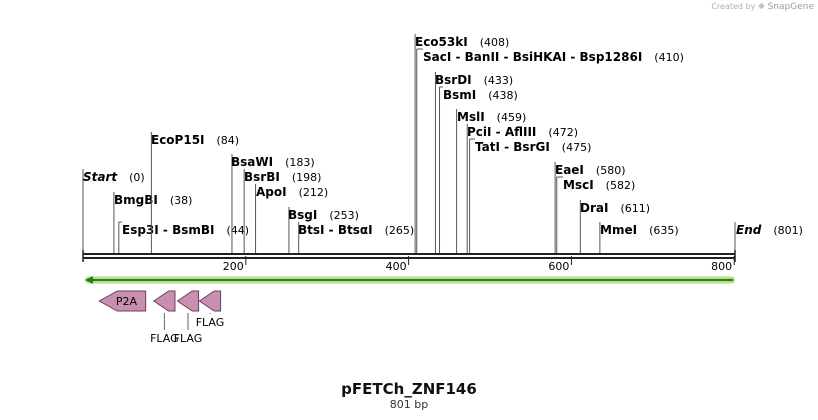 This screenshot has height=420, width=818. I want to click on enzyme-name: MslI, so click(471, 117).